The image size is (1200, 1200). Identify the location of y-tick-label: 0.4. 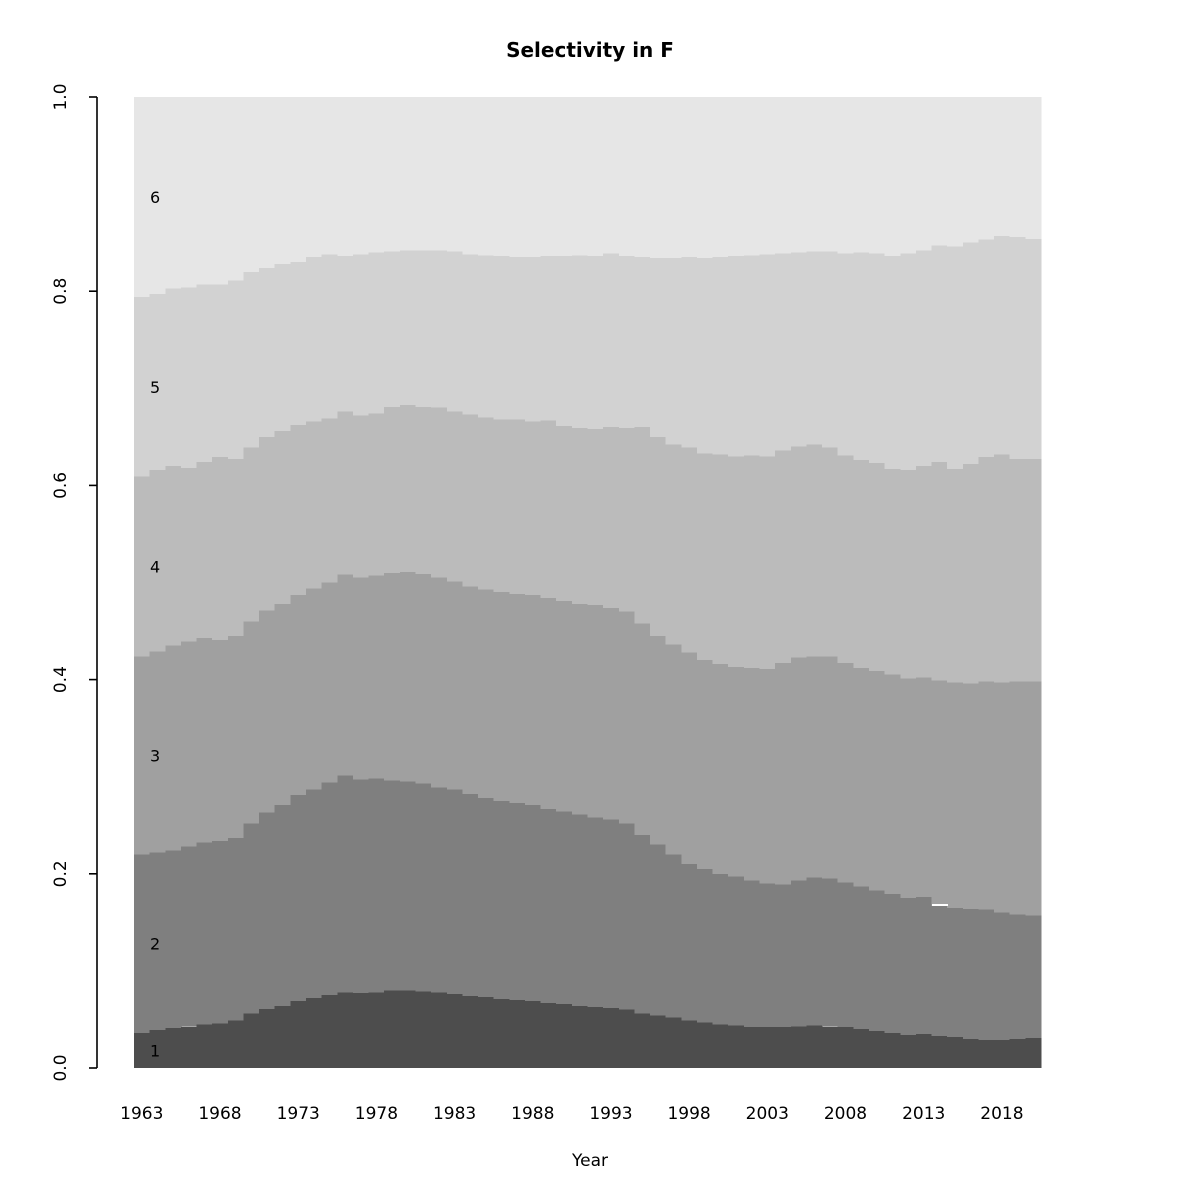
(61, 679).